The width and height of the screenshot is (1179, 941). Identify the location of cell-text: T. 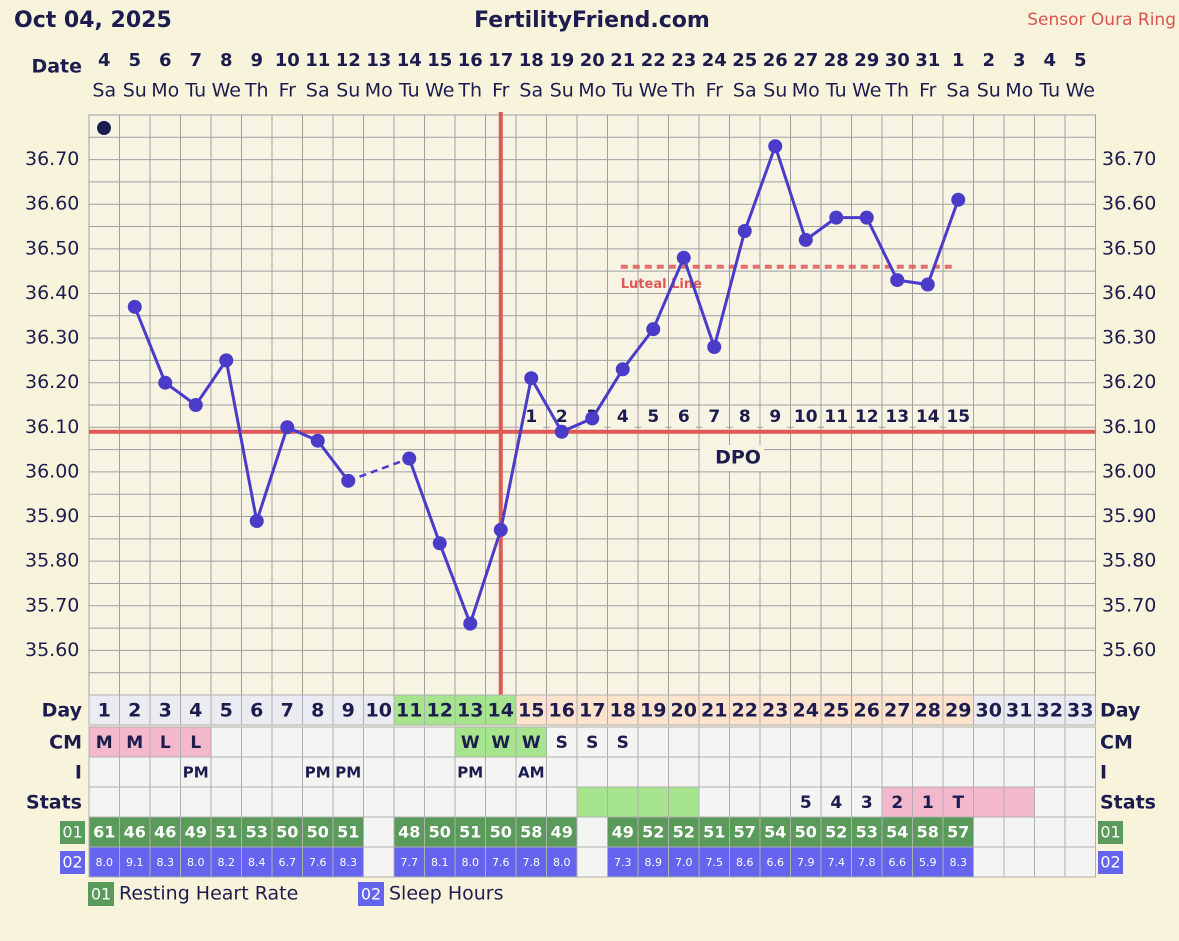
(958, 803).